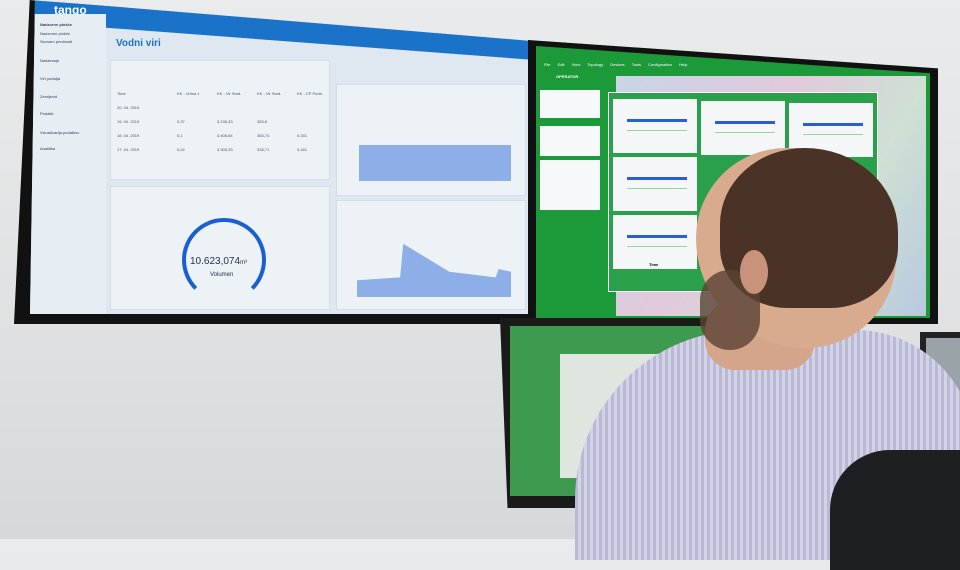 Image resolution: width=960 pixels, height=570 pixels. I want to click on bar-chart-panel, so click(431, 140).